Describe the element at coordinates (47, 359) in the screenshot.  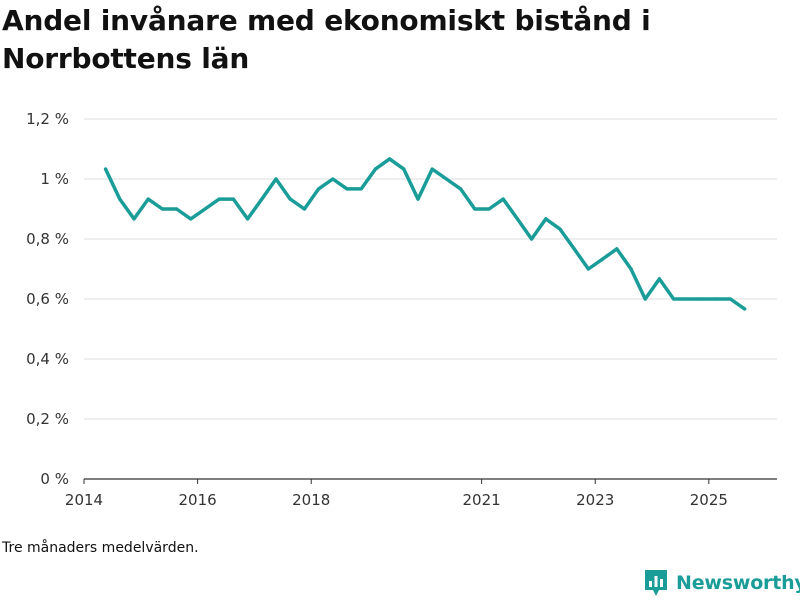
I see `y-tick-label: 0,4 %` at that location.